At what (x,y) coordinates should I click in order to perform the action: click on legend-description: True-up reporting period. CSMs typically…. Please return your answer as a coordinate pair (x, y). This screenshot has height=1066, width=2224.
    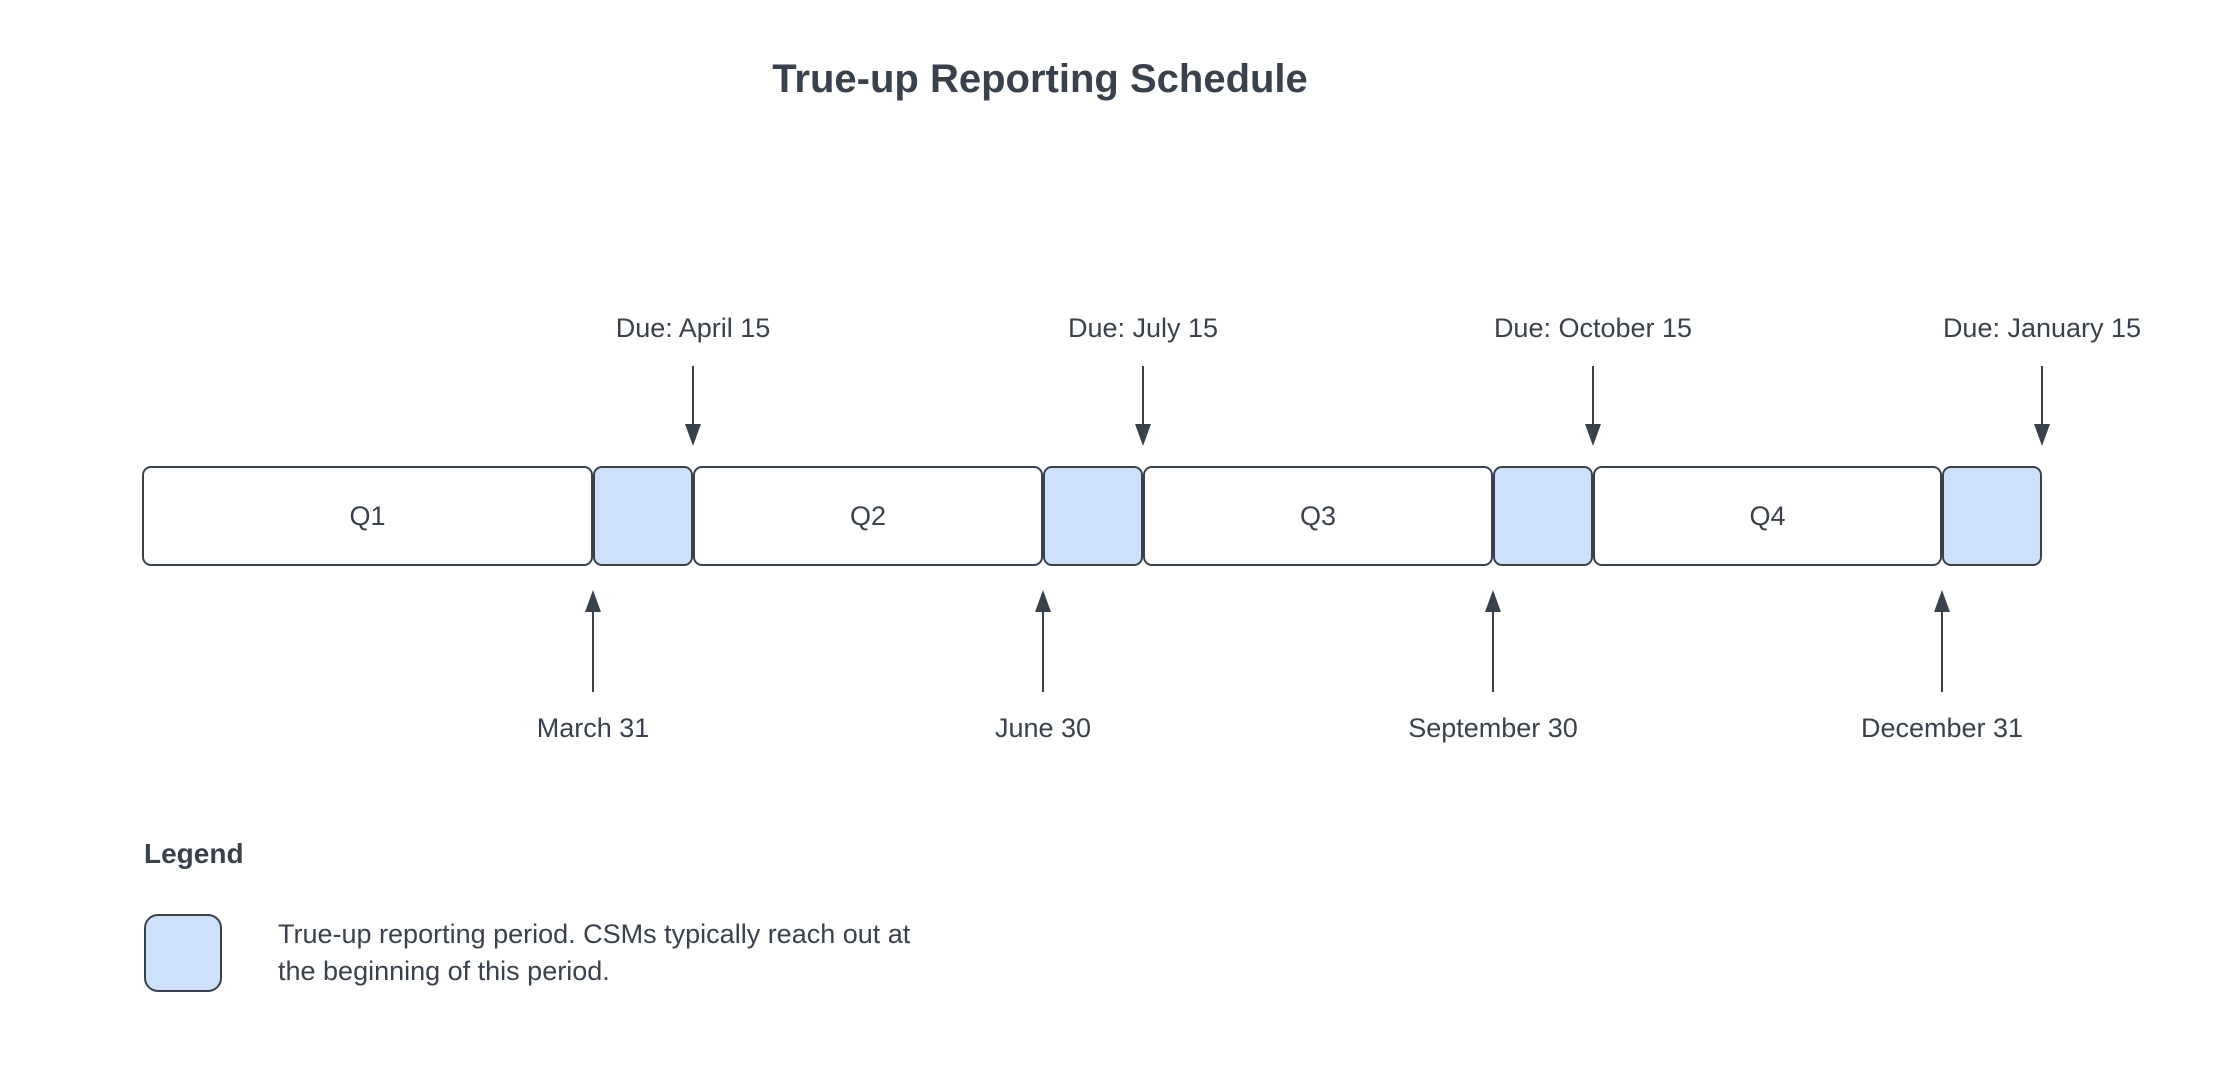
    Looking at the image, I should click on (594, 953).